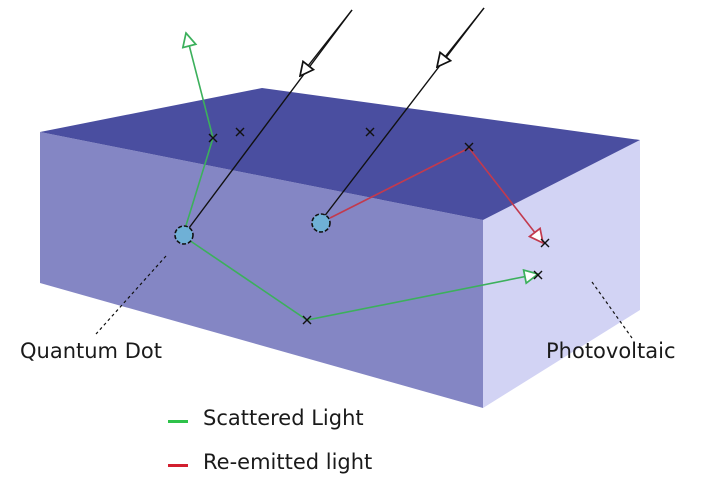 The width and height of the screenshot is (712, 483). What do you see at coordinates (326, 42) in the screenshot?
I see `incident-ray-left-arrow` at bounding box center [326, 42].